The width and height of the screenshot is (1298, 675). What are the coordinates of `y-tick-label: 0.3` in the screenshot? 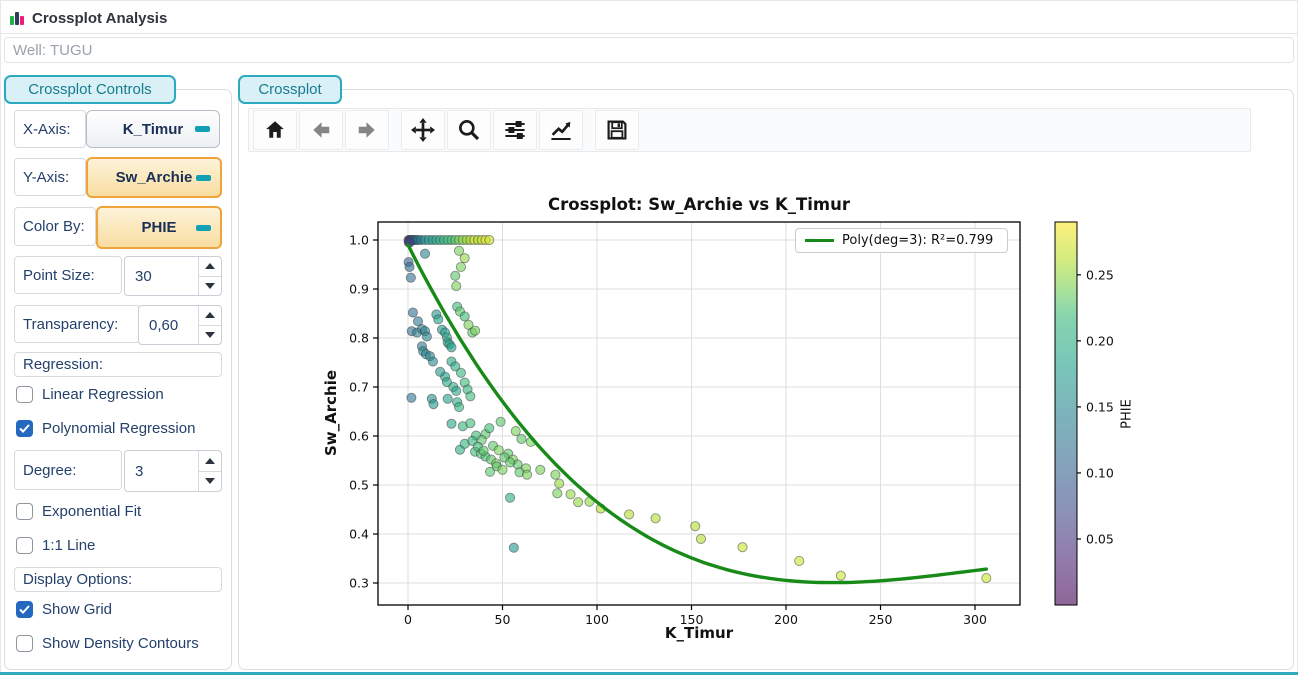 It's located at (359, 583).